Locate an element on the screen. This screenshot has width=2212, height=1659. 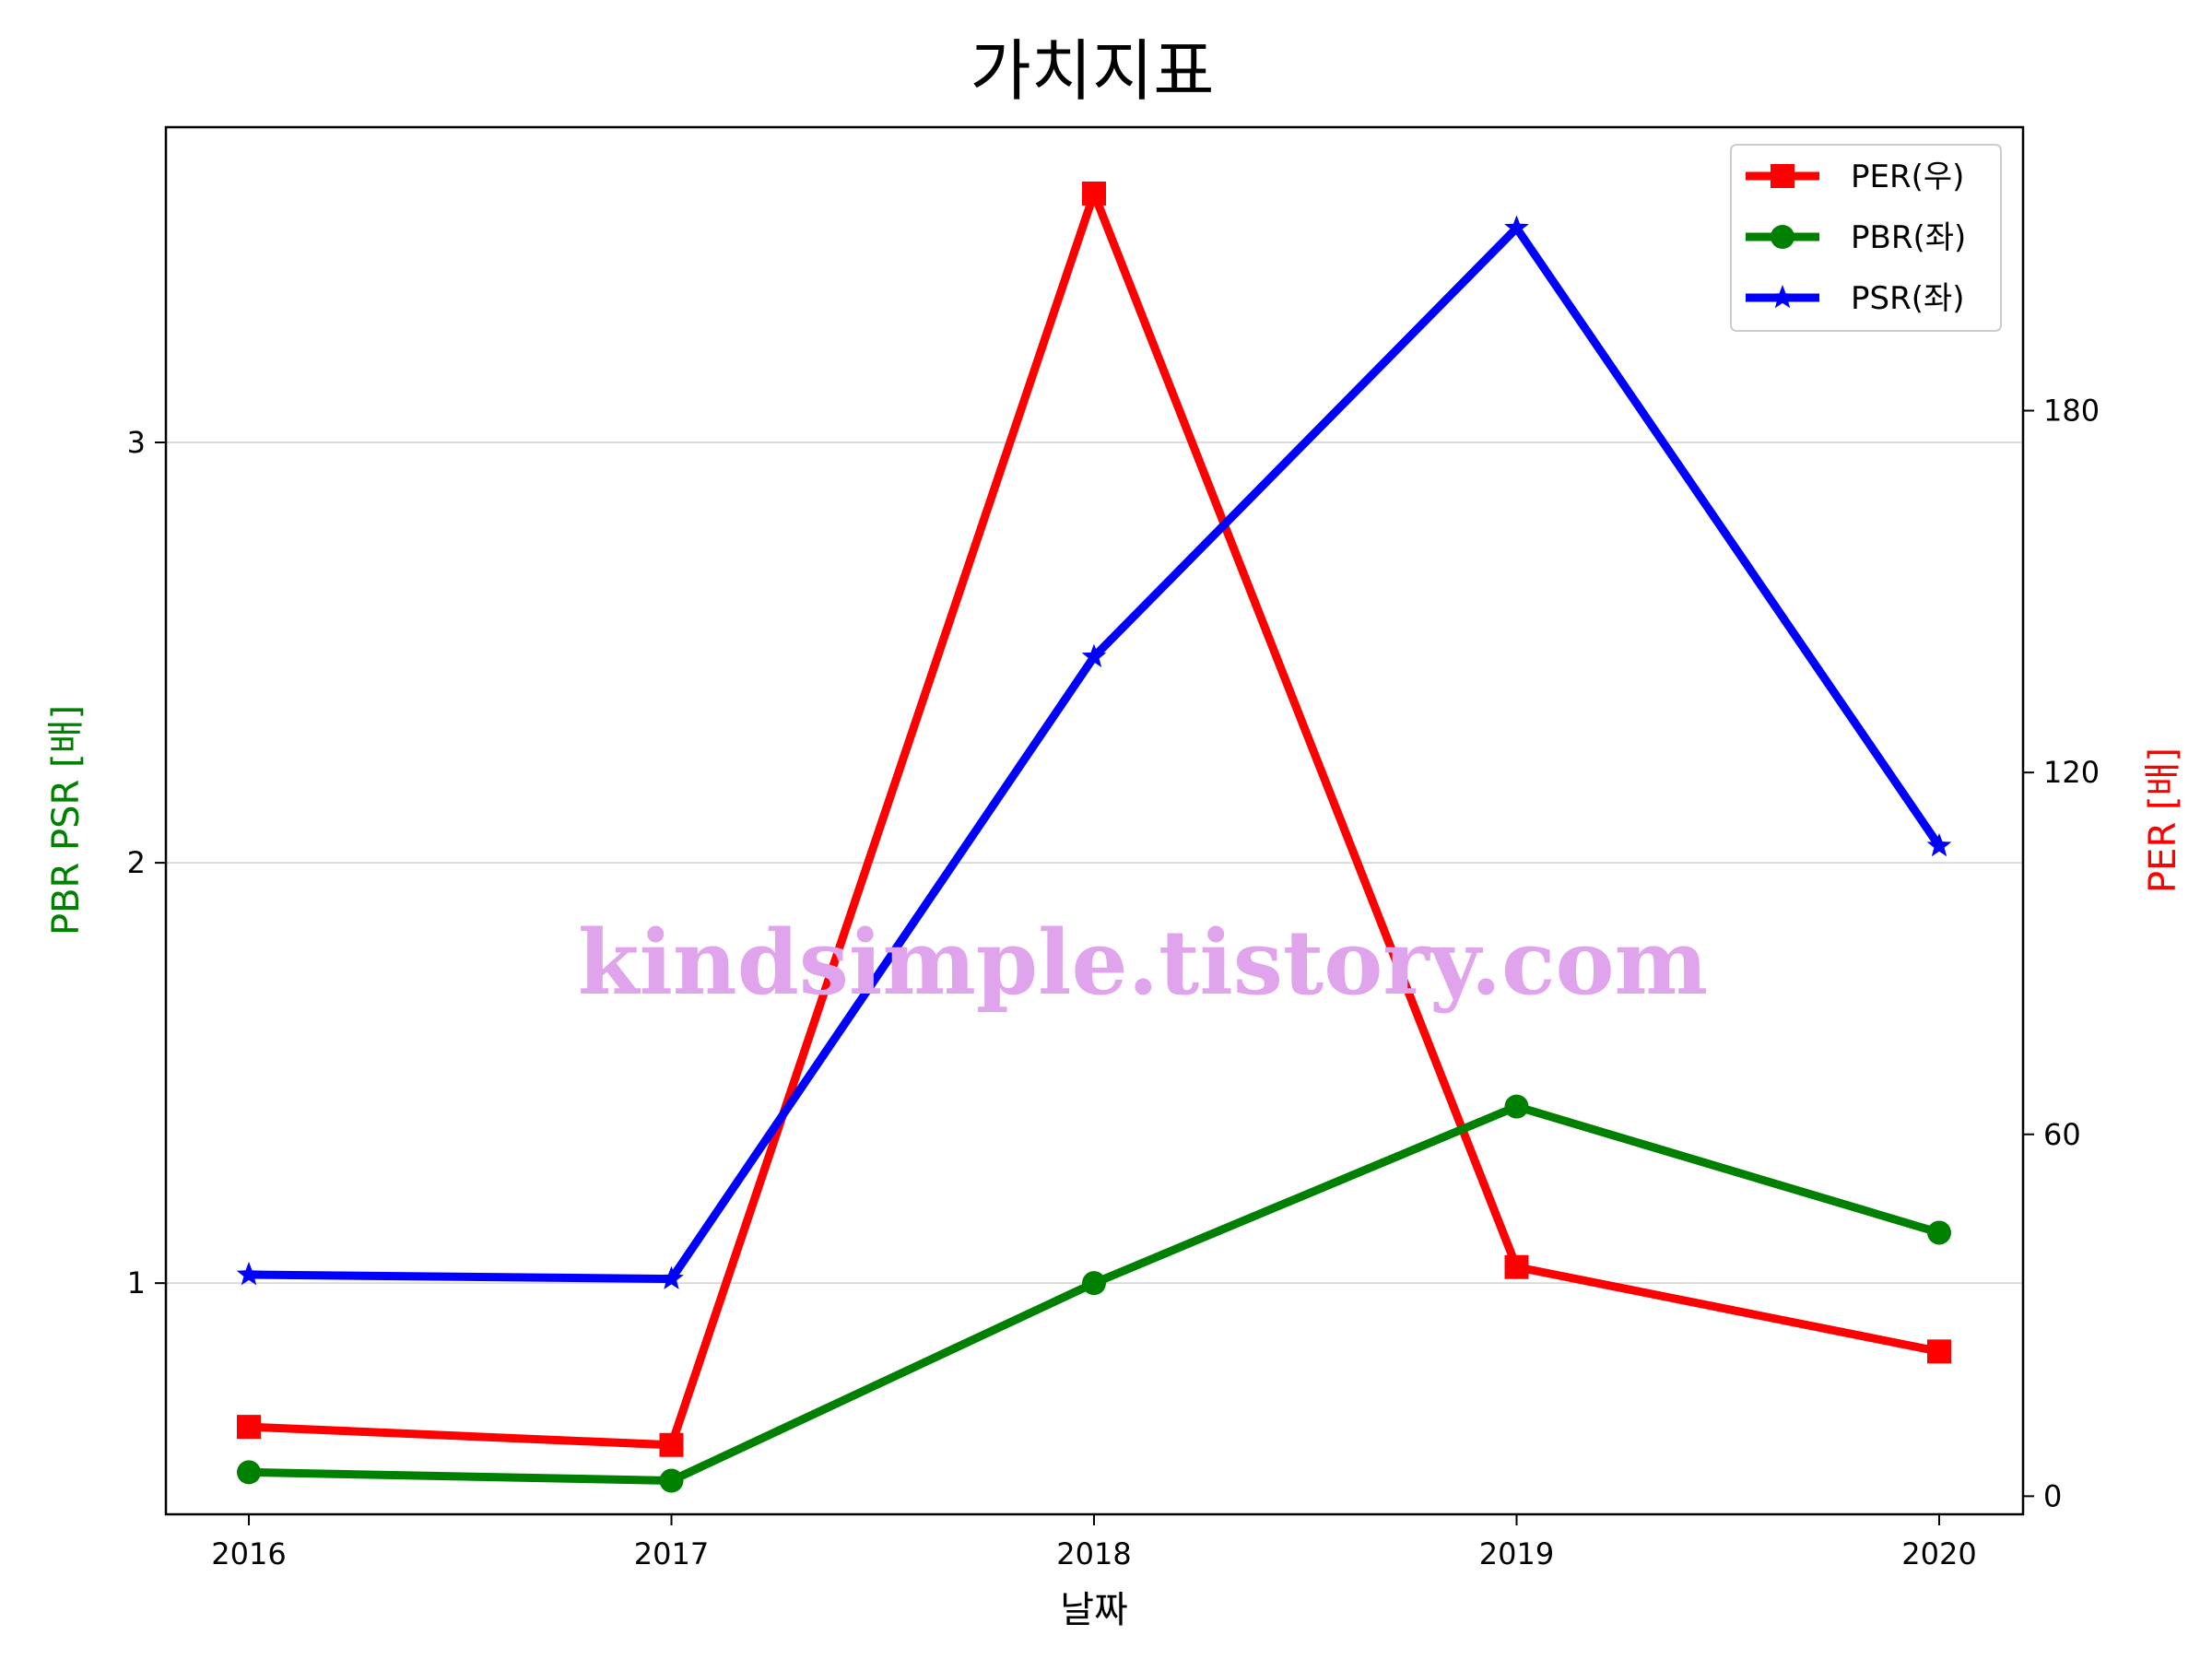
series-2-point-2016 is located at coordinates (249, 1274).